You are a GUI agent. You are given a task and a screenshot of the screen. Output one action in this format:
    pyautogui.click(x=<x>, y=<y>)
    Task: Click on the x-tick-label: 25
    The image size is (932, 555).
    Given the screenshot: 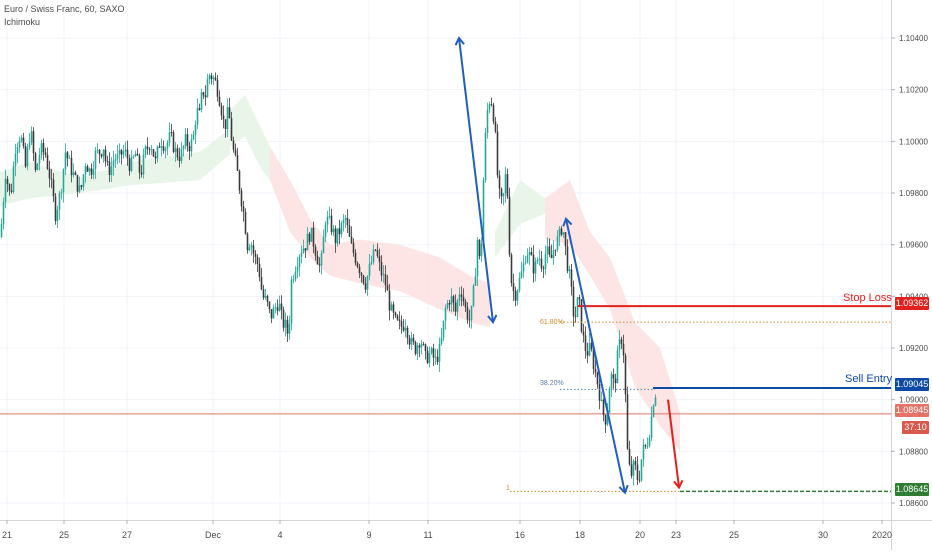 What is the action you would take?
    pyautogui.click(x=734, y=535)
    